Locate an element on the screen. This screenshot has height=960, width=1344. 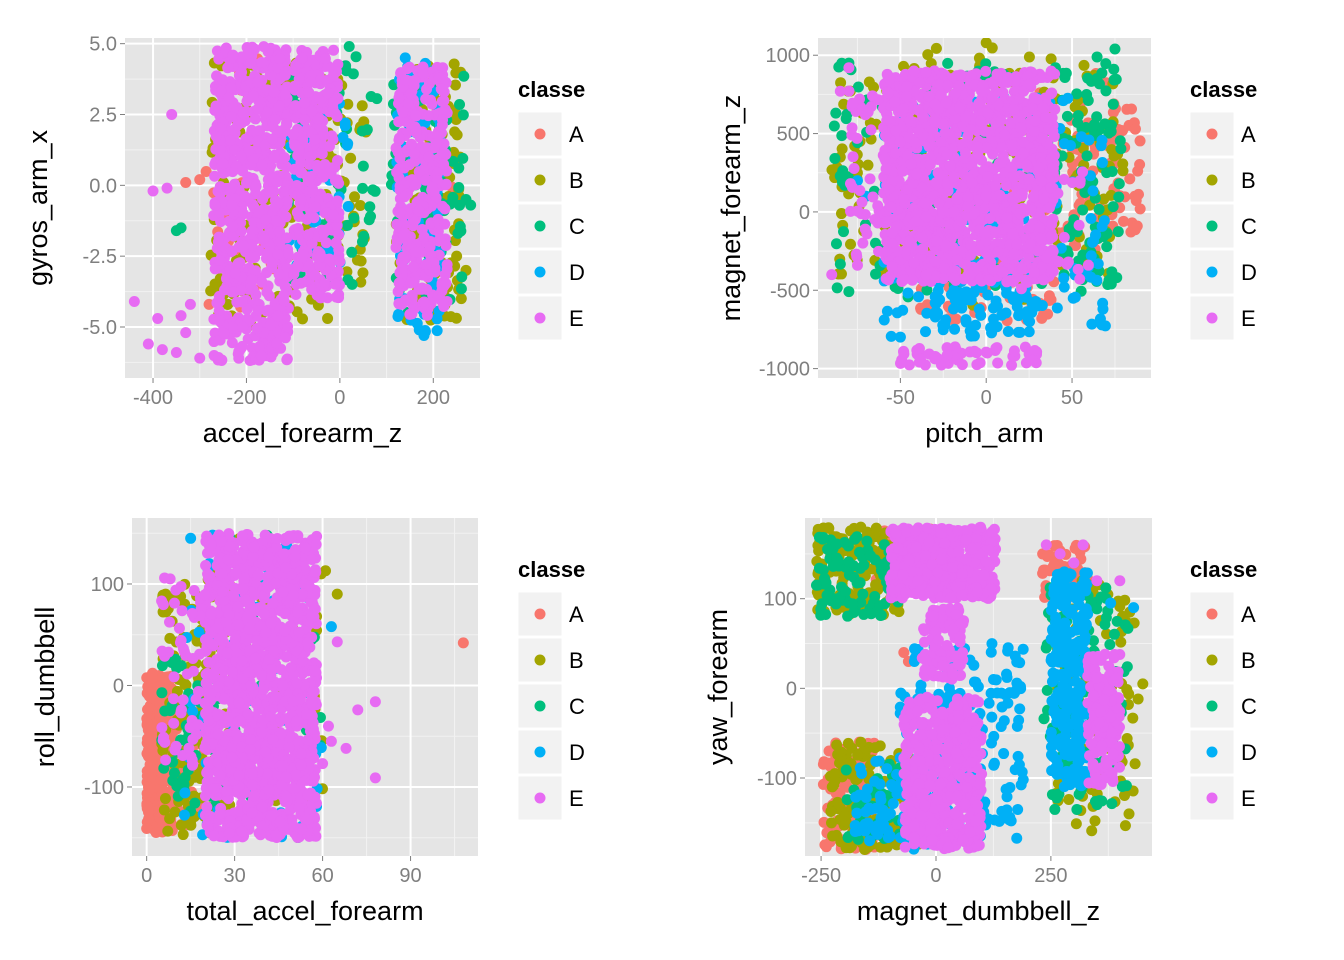
y-tick-label: 500 is located at coordinates (793, 135).